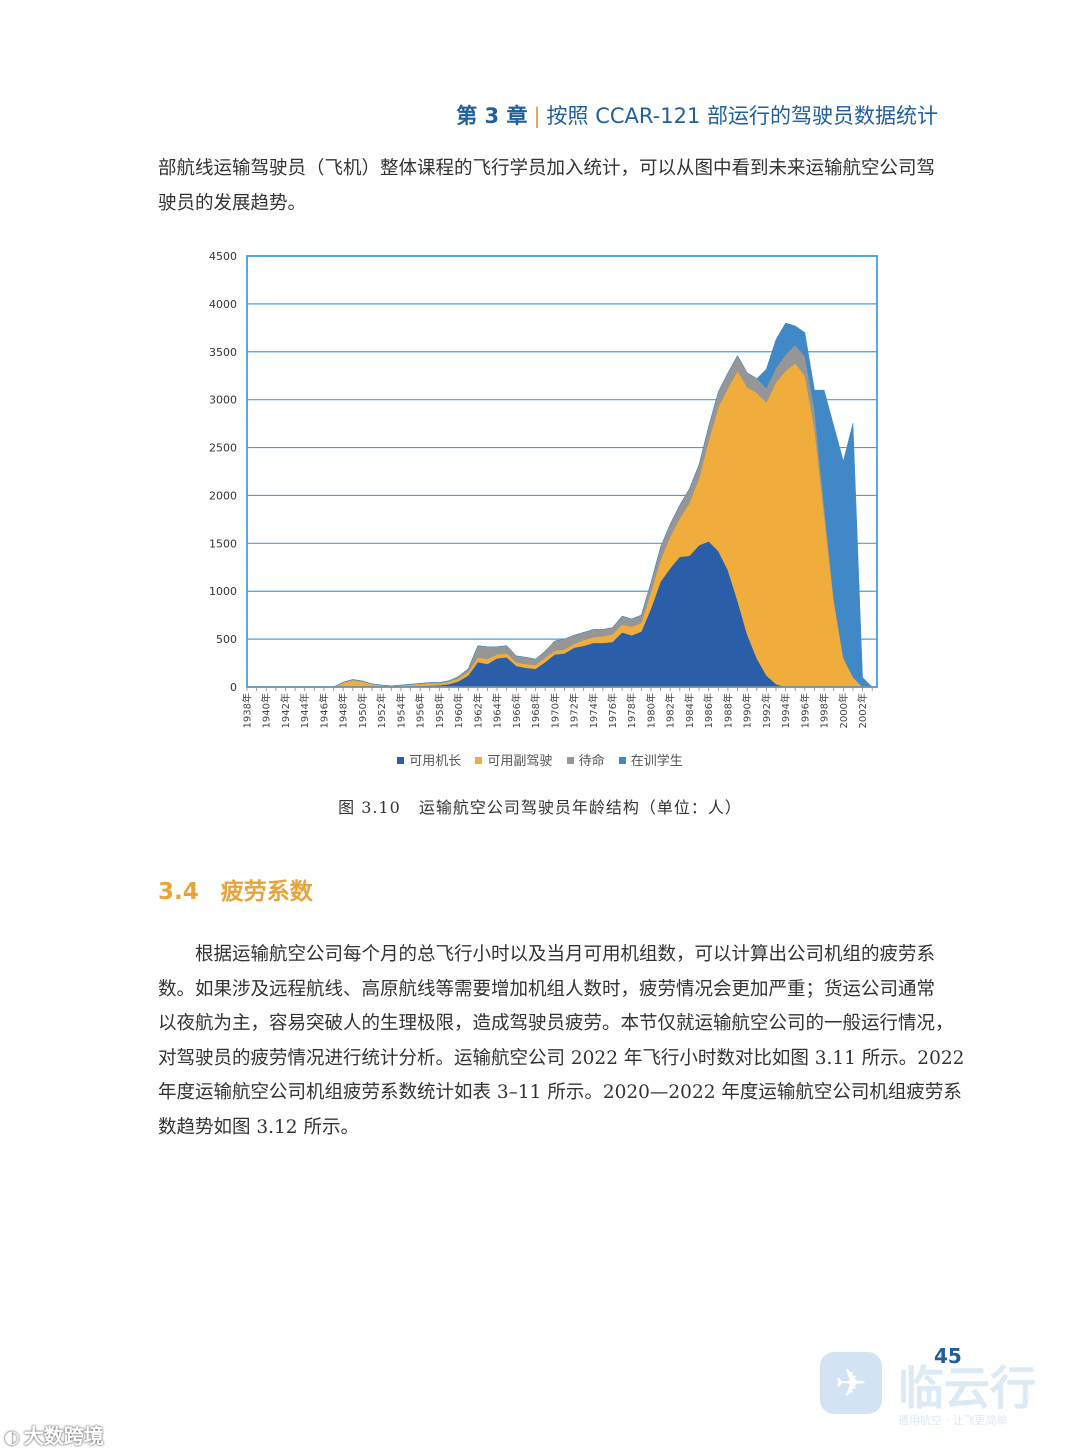 The image size is (1080, 1455). What do you see at coordinates (362, 710) in the screenshot?
I see `x-tick-label: 1950年` at bounding box center [362, 710].